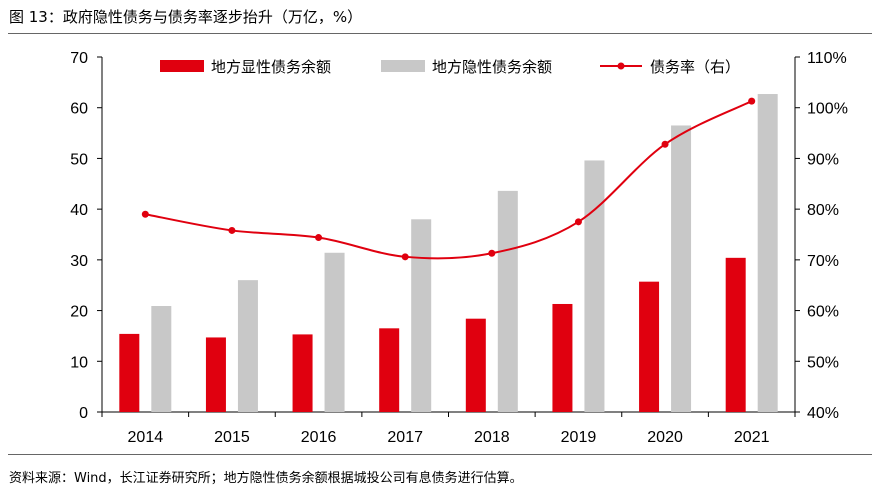  I want to click on left-tick-label: 30, so click(79, 261).